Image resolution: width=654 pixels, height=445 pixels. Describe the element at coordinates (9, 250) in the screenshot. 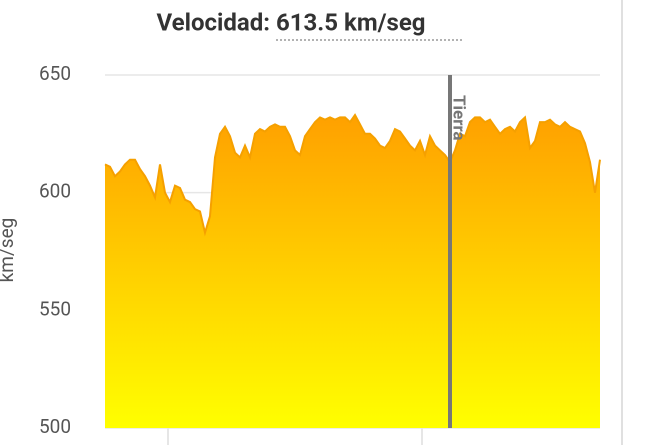

I see `y-axis-label: km/seg` at that location.